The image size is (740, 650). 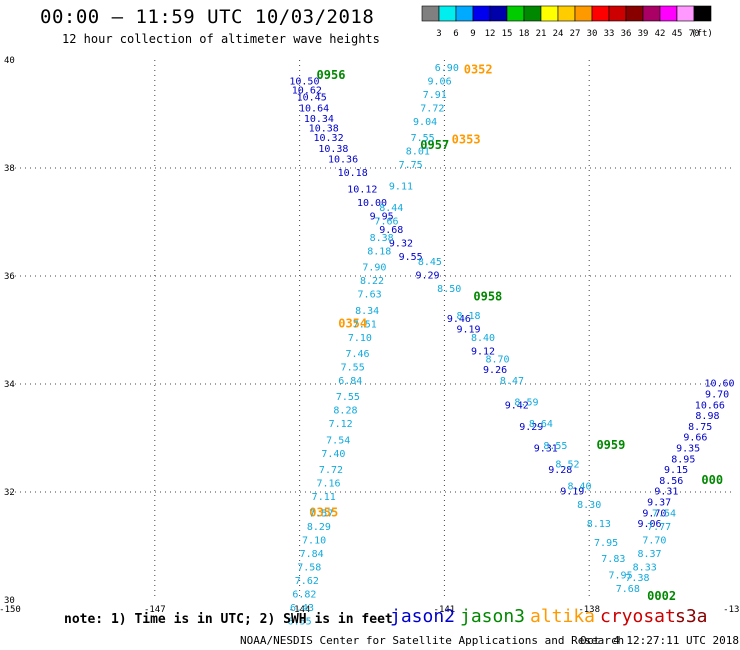 What do you see at coordinates (435, 95) in the screenshot?
I see `data-label-track-cyan: 7.91` at bounding box center [435, 95].